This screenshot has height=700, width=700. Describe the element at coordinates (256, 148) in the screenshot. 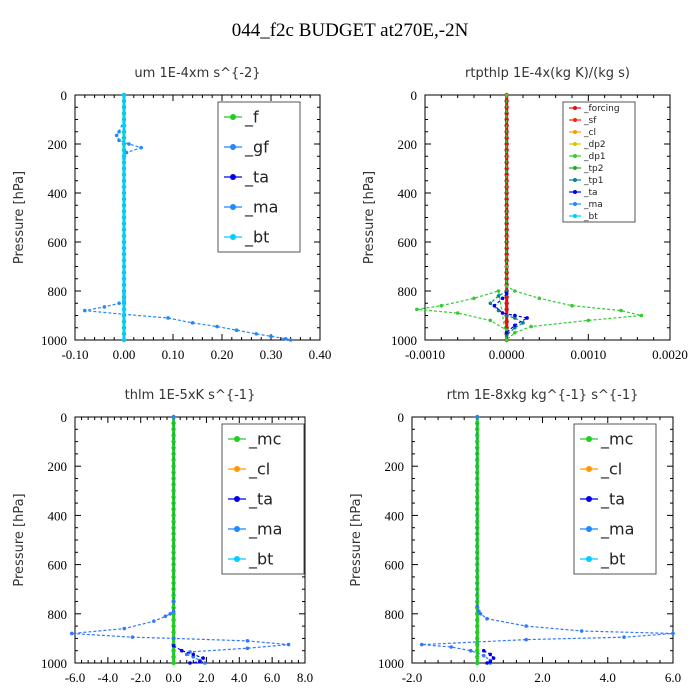

I see `legend-label: _gf` at that location.